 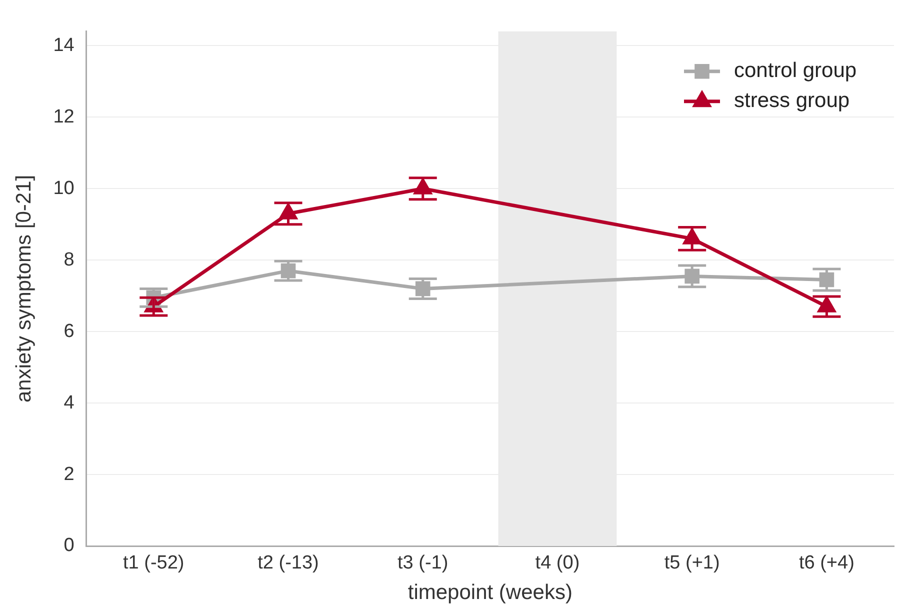 I want to click on y-tick-label: 12, so click(x=63, y=117).